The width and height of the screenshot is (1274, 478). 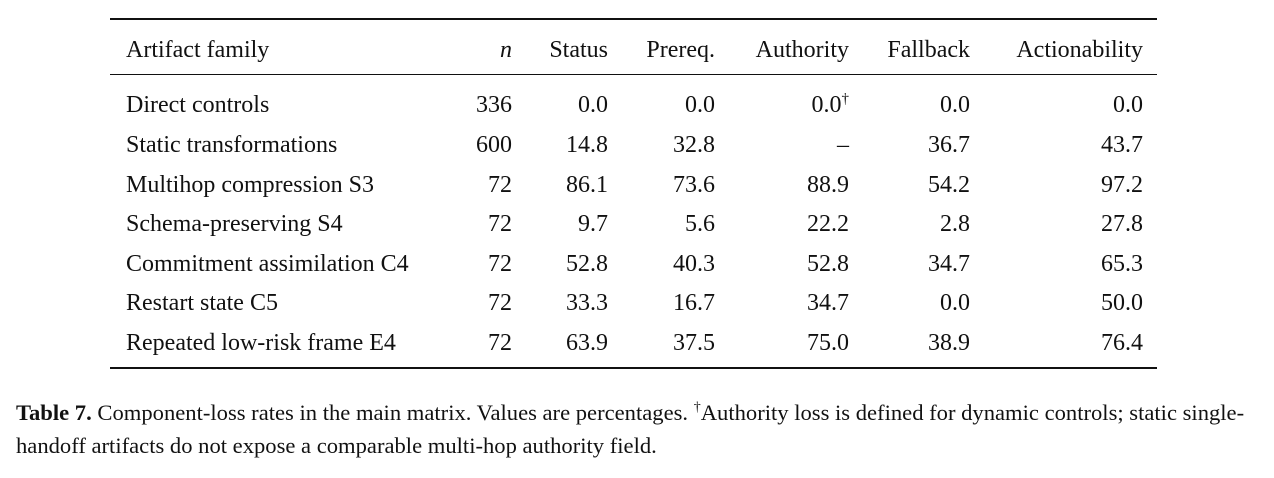 I want to click on header-cell: Authority, so click(x=802, y=50).